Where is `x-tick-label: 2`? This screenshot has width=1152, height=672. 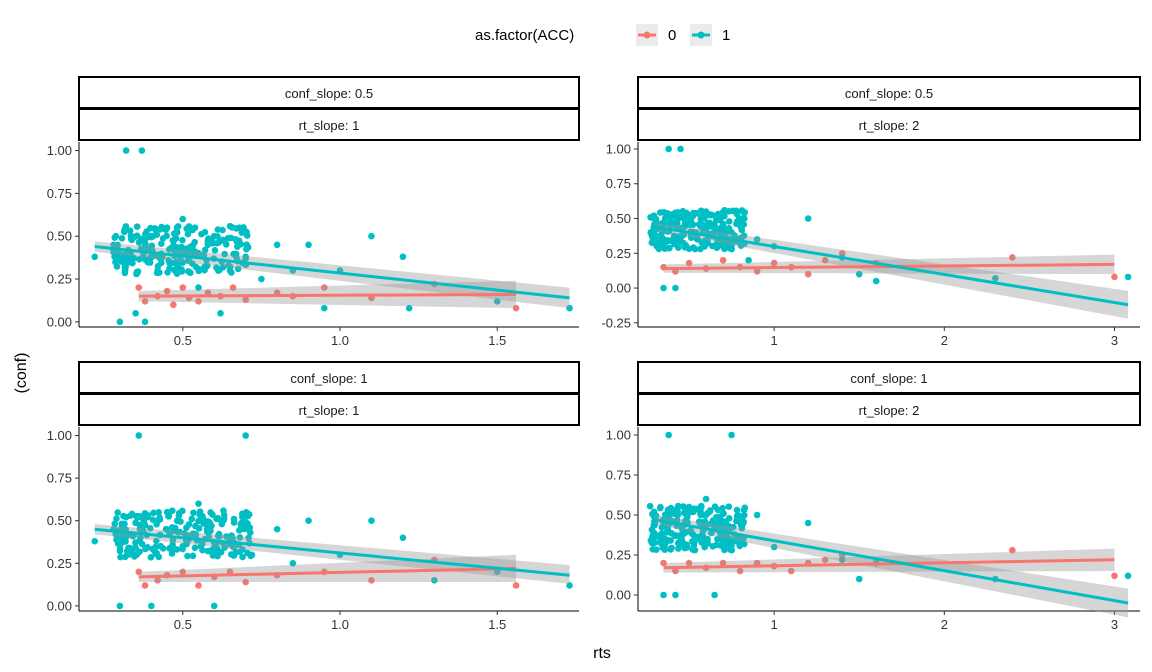 x-tick-label: 2 is located at coordinates (944, 624).